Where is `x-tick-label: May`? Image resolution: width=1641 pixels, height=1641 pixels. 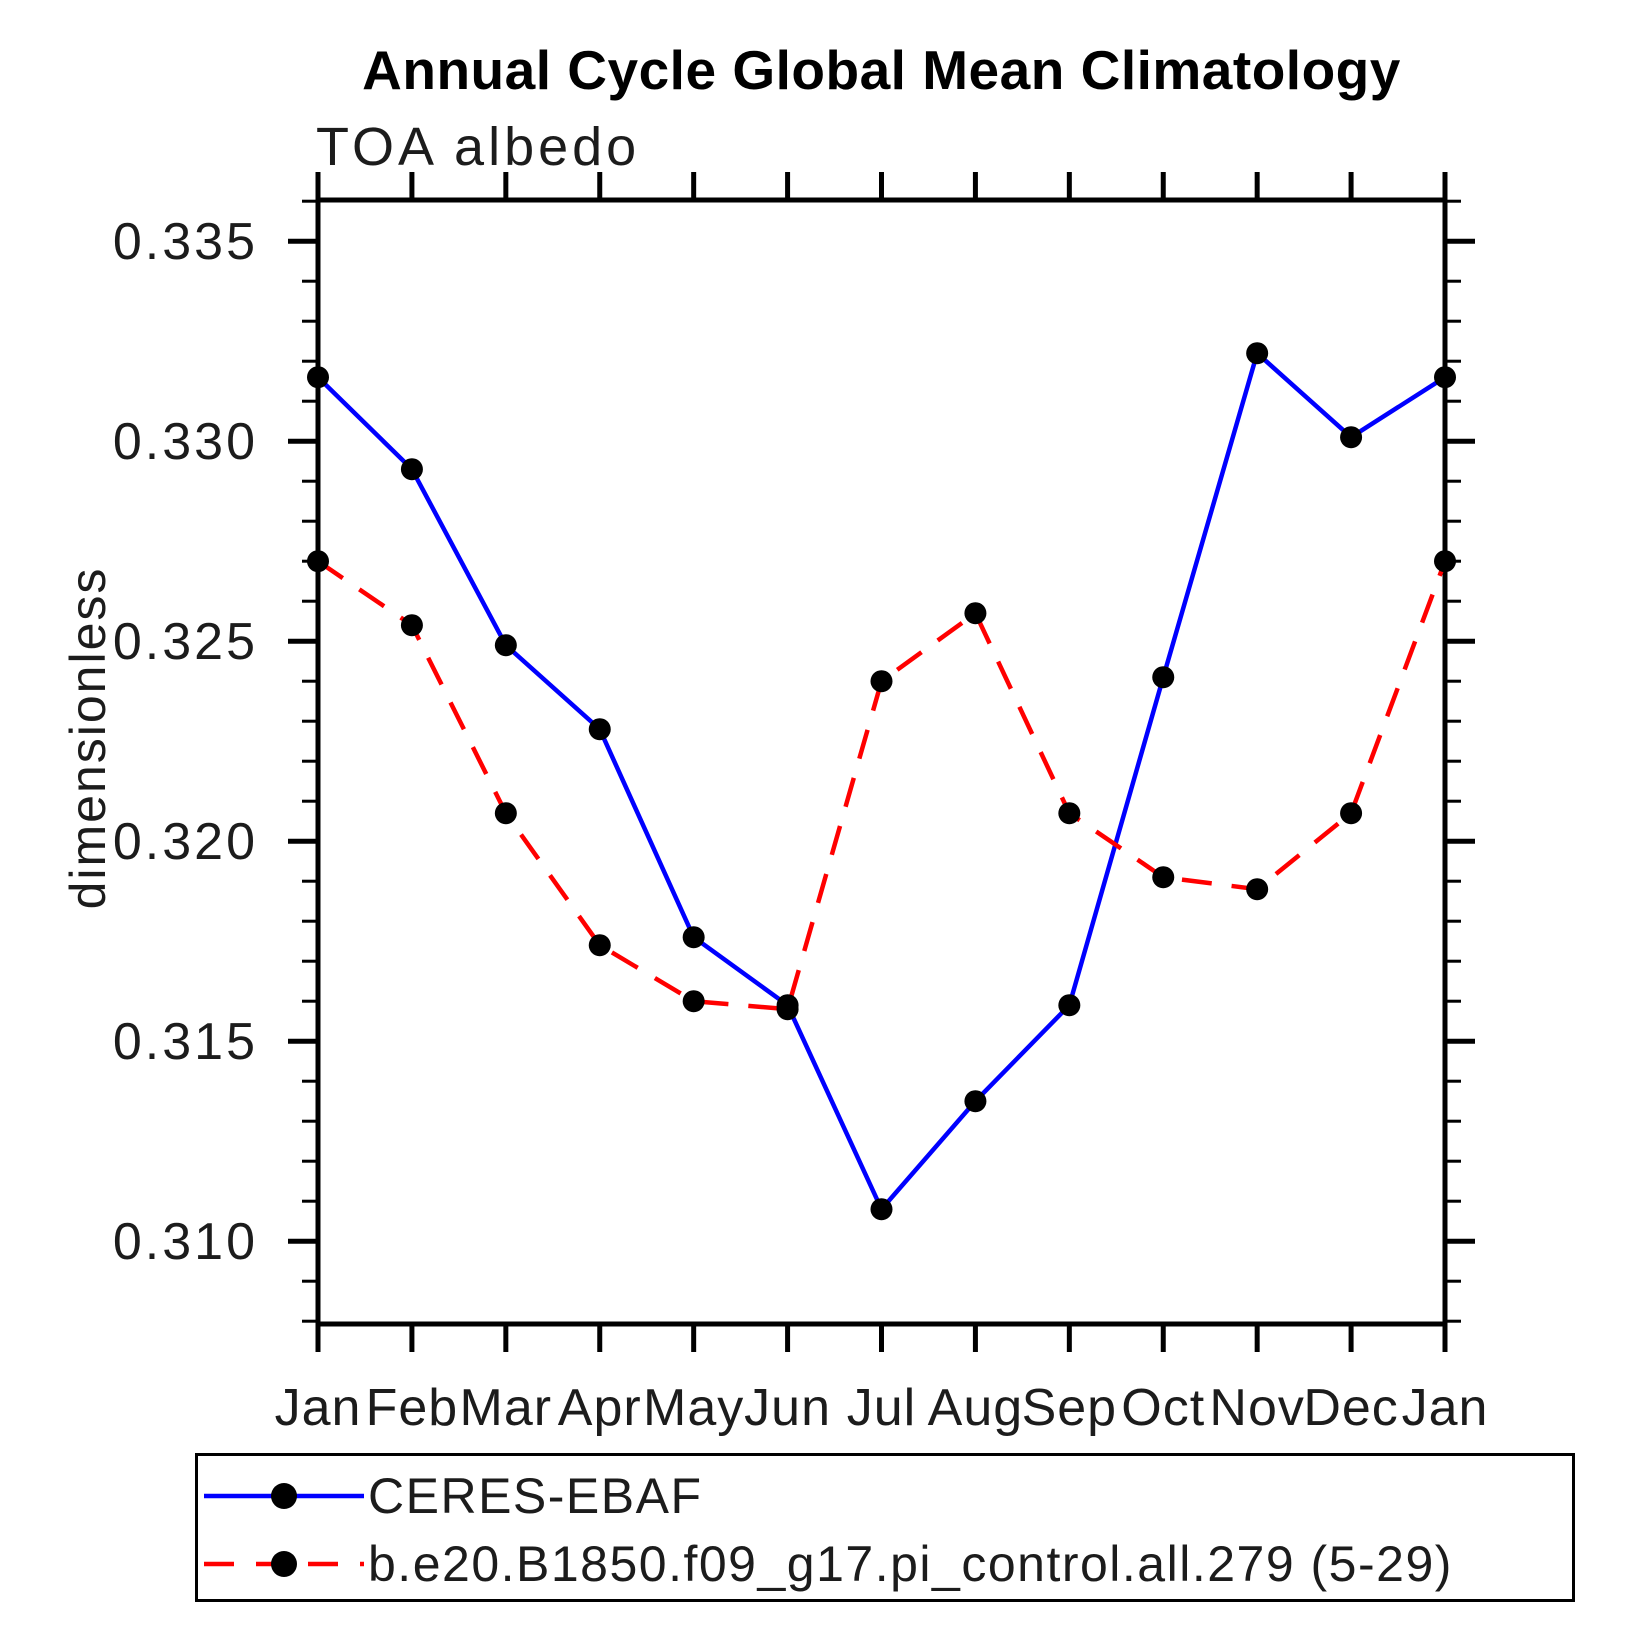 x-tick-label: May is located at coordinates (693, 1408).